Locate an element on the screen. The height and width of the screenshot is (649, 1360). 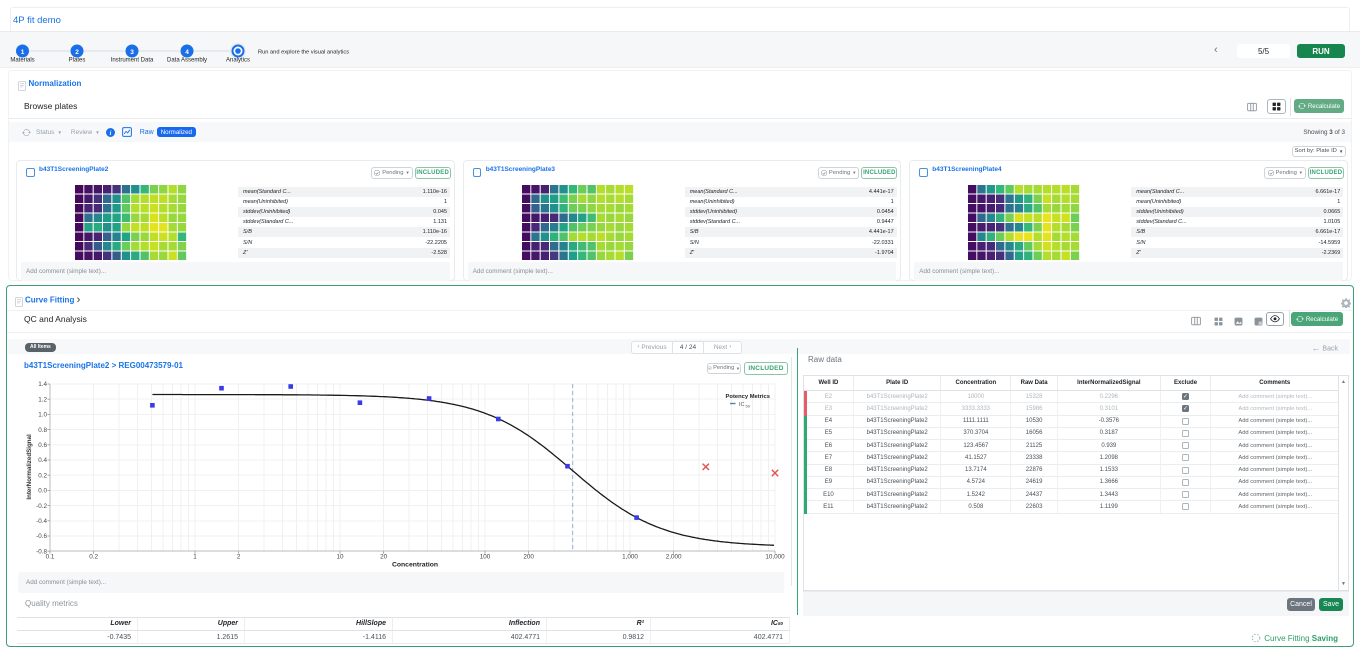
svg-text: Potency Metrics is located at coordinates (748, 397).